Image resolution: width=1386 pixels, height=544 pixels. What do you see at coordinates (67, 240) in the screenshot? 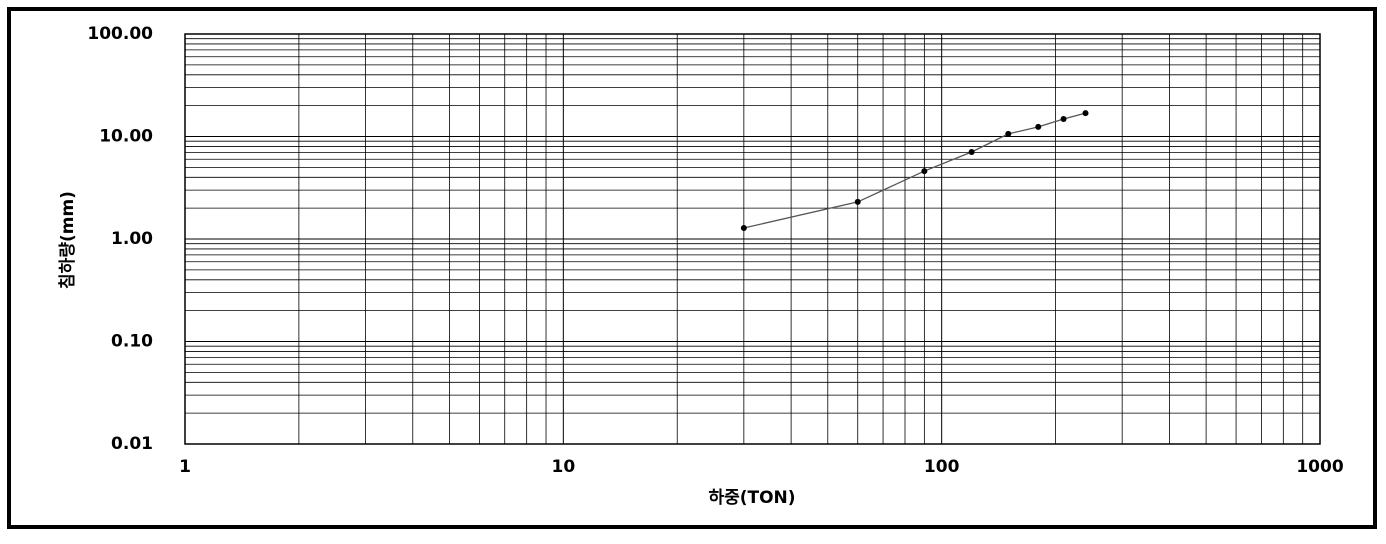
I see `y-axis-label: 침하량(mm)` at bounding box center [67, 240].